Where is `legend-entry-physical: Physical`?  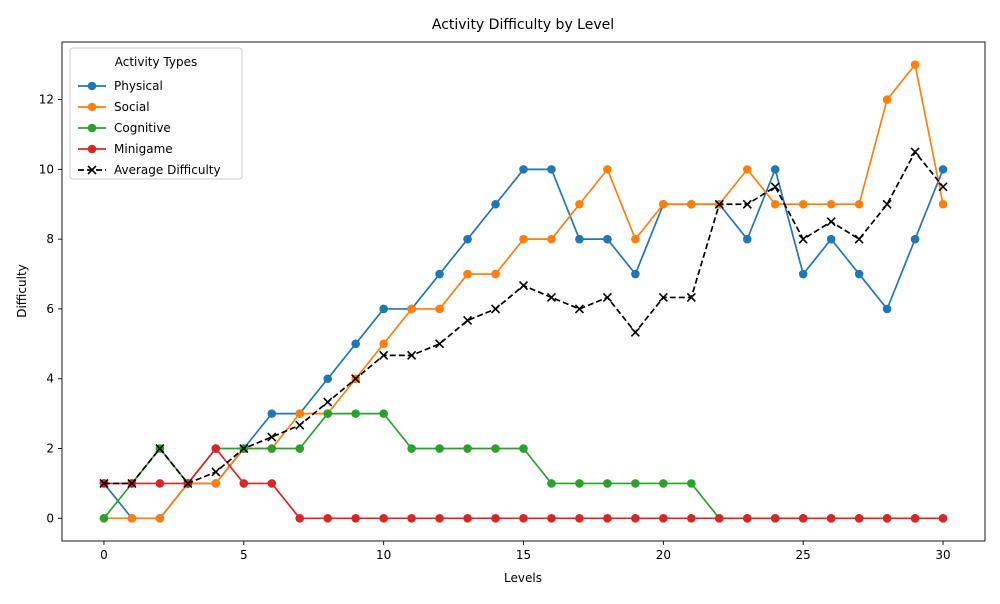 legend-entry-physical: Physical is located at coordinates (120, 86).